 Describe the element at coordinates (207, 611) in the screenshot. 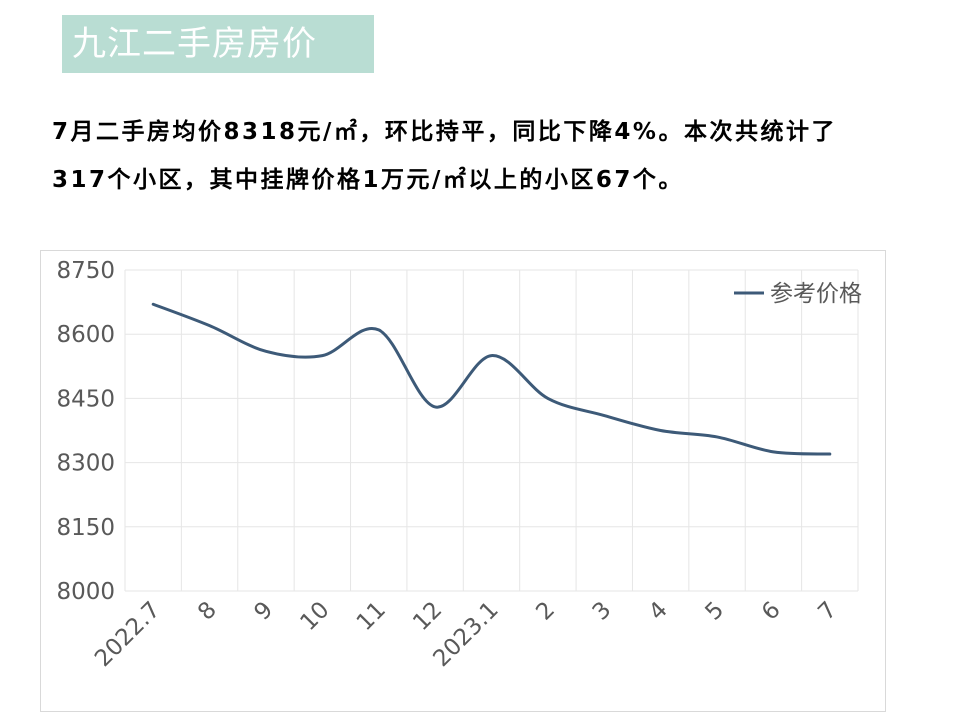

I see `x-tick-label: 8` at that location.